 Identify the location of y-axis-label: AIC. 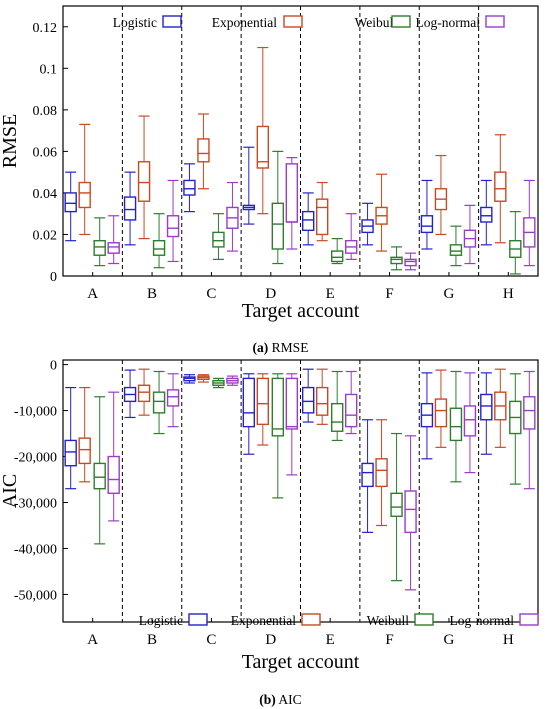
(10, 491).